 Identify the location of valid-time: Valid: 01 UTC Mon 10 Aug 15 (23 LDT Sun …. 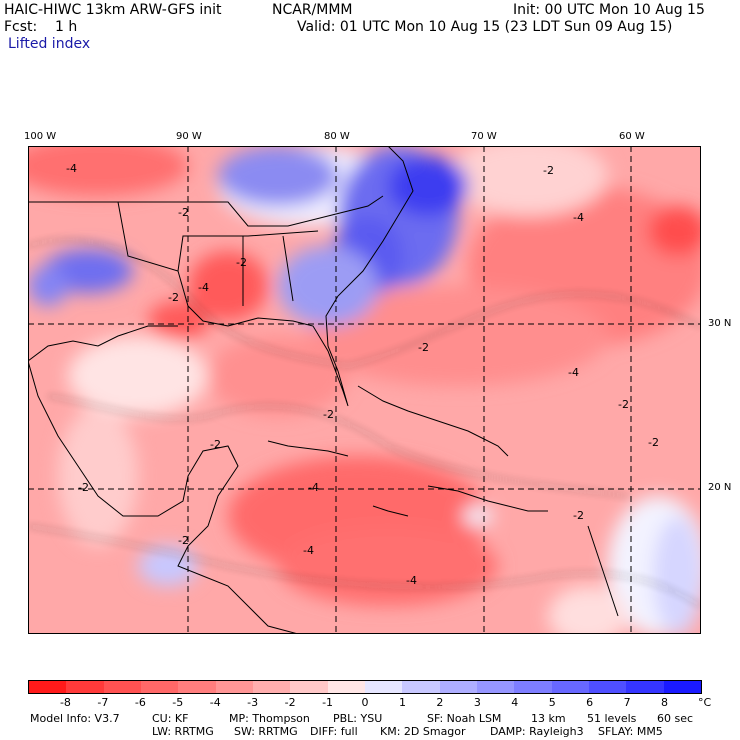
(485, 27).